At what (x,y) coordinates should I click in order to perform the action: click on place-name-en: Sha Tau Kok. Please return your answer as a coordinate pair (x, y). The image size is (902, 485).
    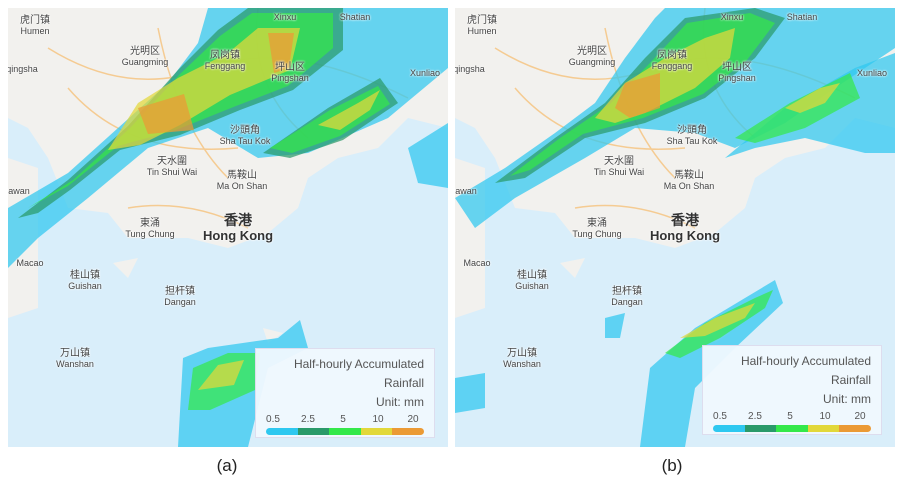
    Looking at the image, I should click on (245, 141).